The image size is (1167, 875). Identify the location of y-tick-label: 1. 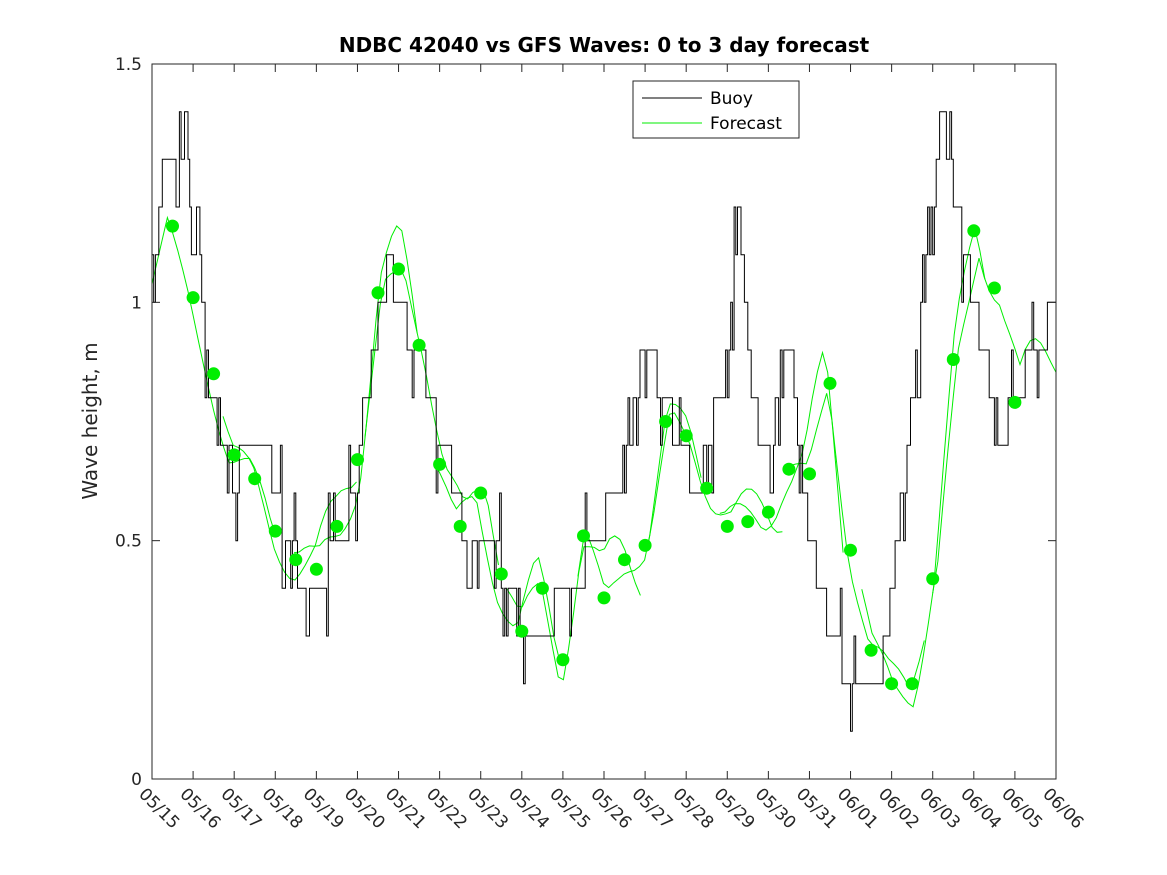
(136, 303).